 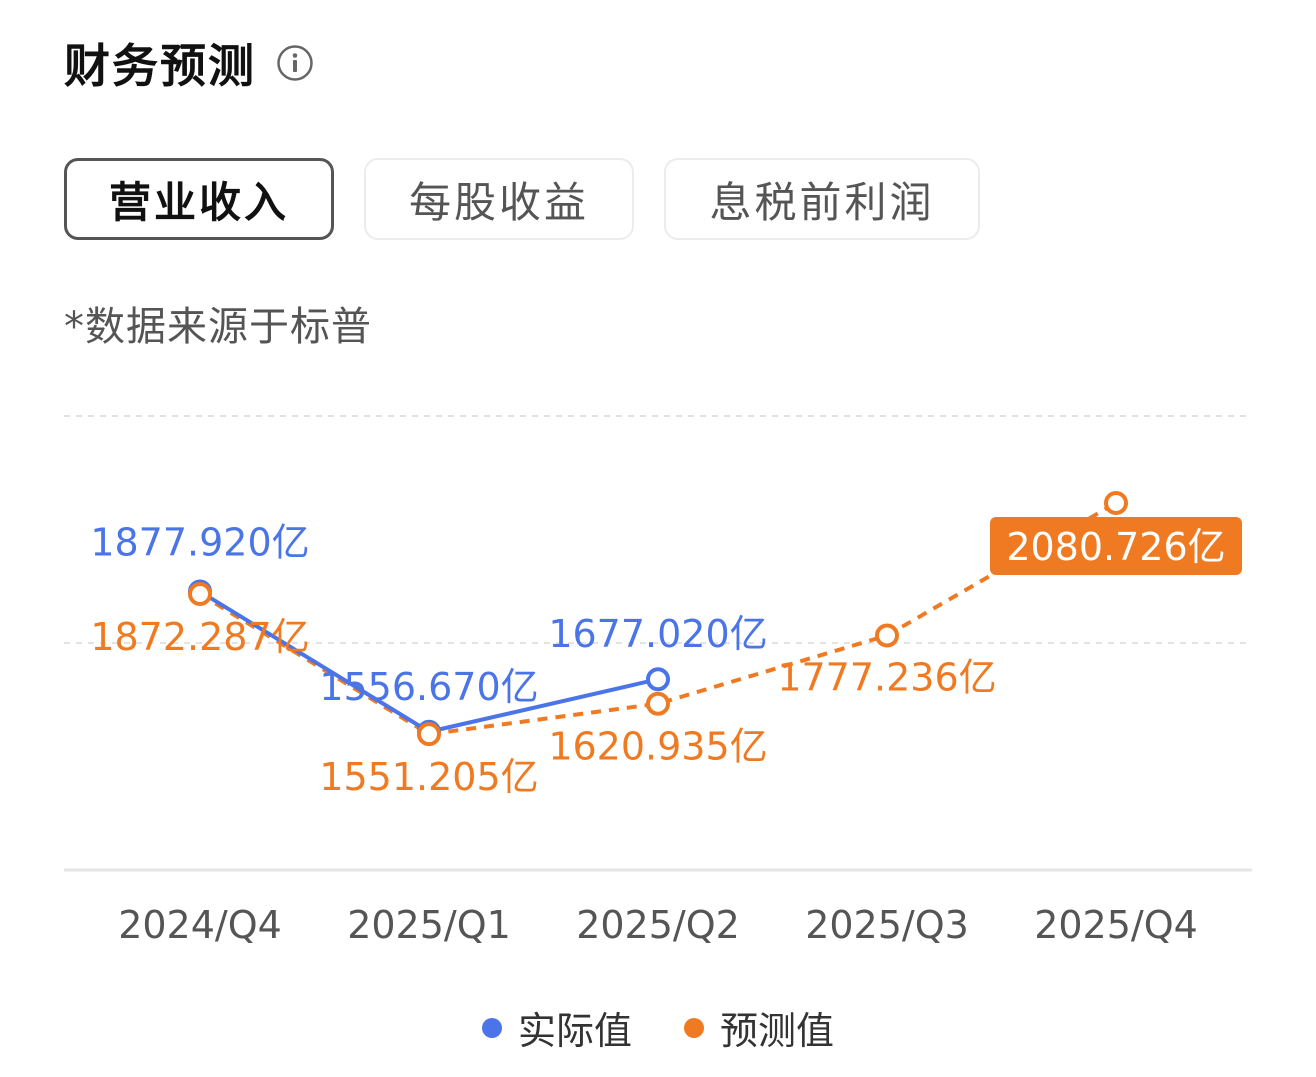 What do you see at coordinates (428, 777) in the screenshot?
I see `forecast-data-label: 1551.205亿` at bounding box center [428, 777].